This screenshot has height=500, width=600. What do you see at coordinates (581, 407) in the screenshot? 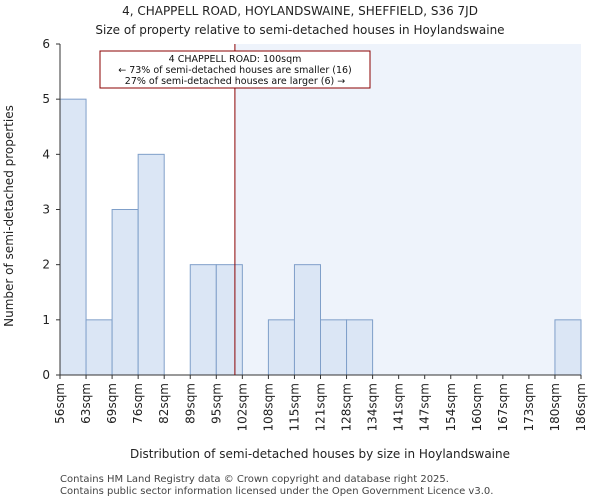
I see `x-tick-label-186sqm: 186sqm` at bounding box center [581, 407].